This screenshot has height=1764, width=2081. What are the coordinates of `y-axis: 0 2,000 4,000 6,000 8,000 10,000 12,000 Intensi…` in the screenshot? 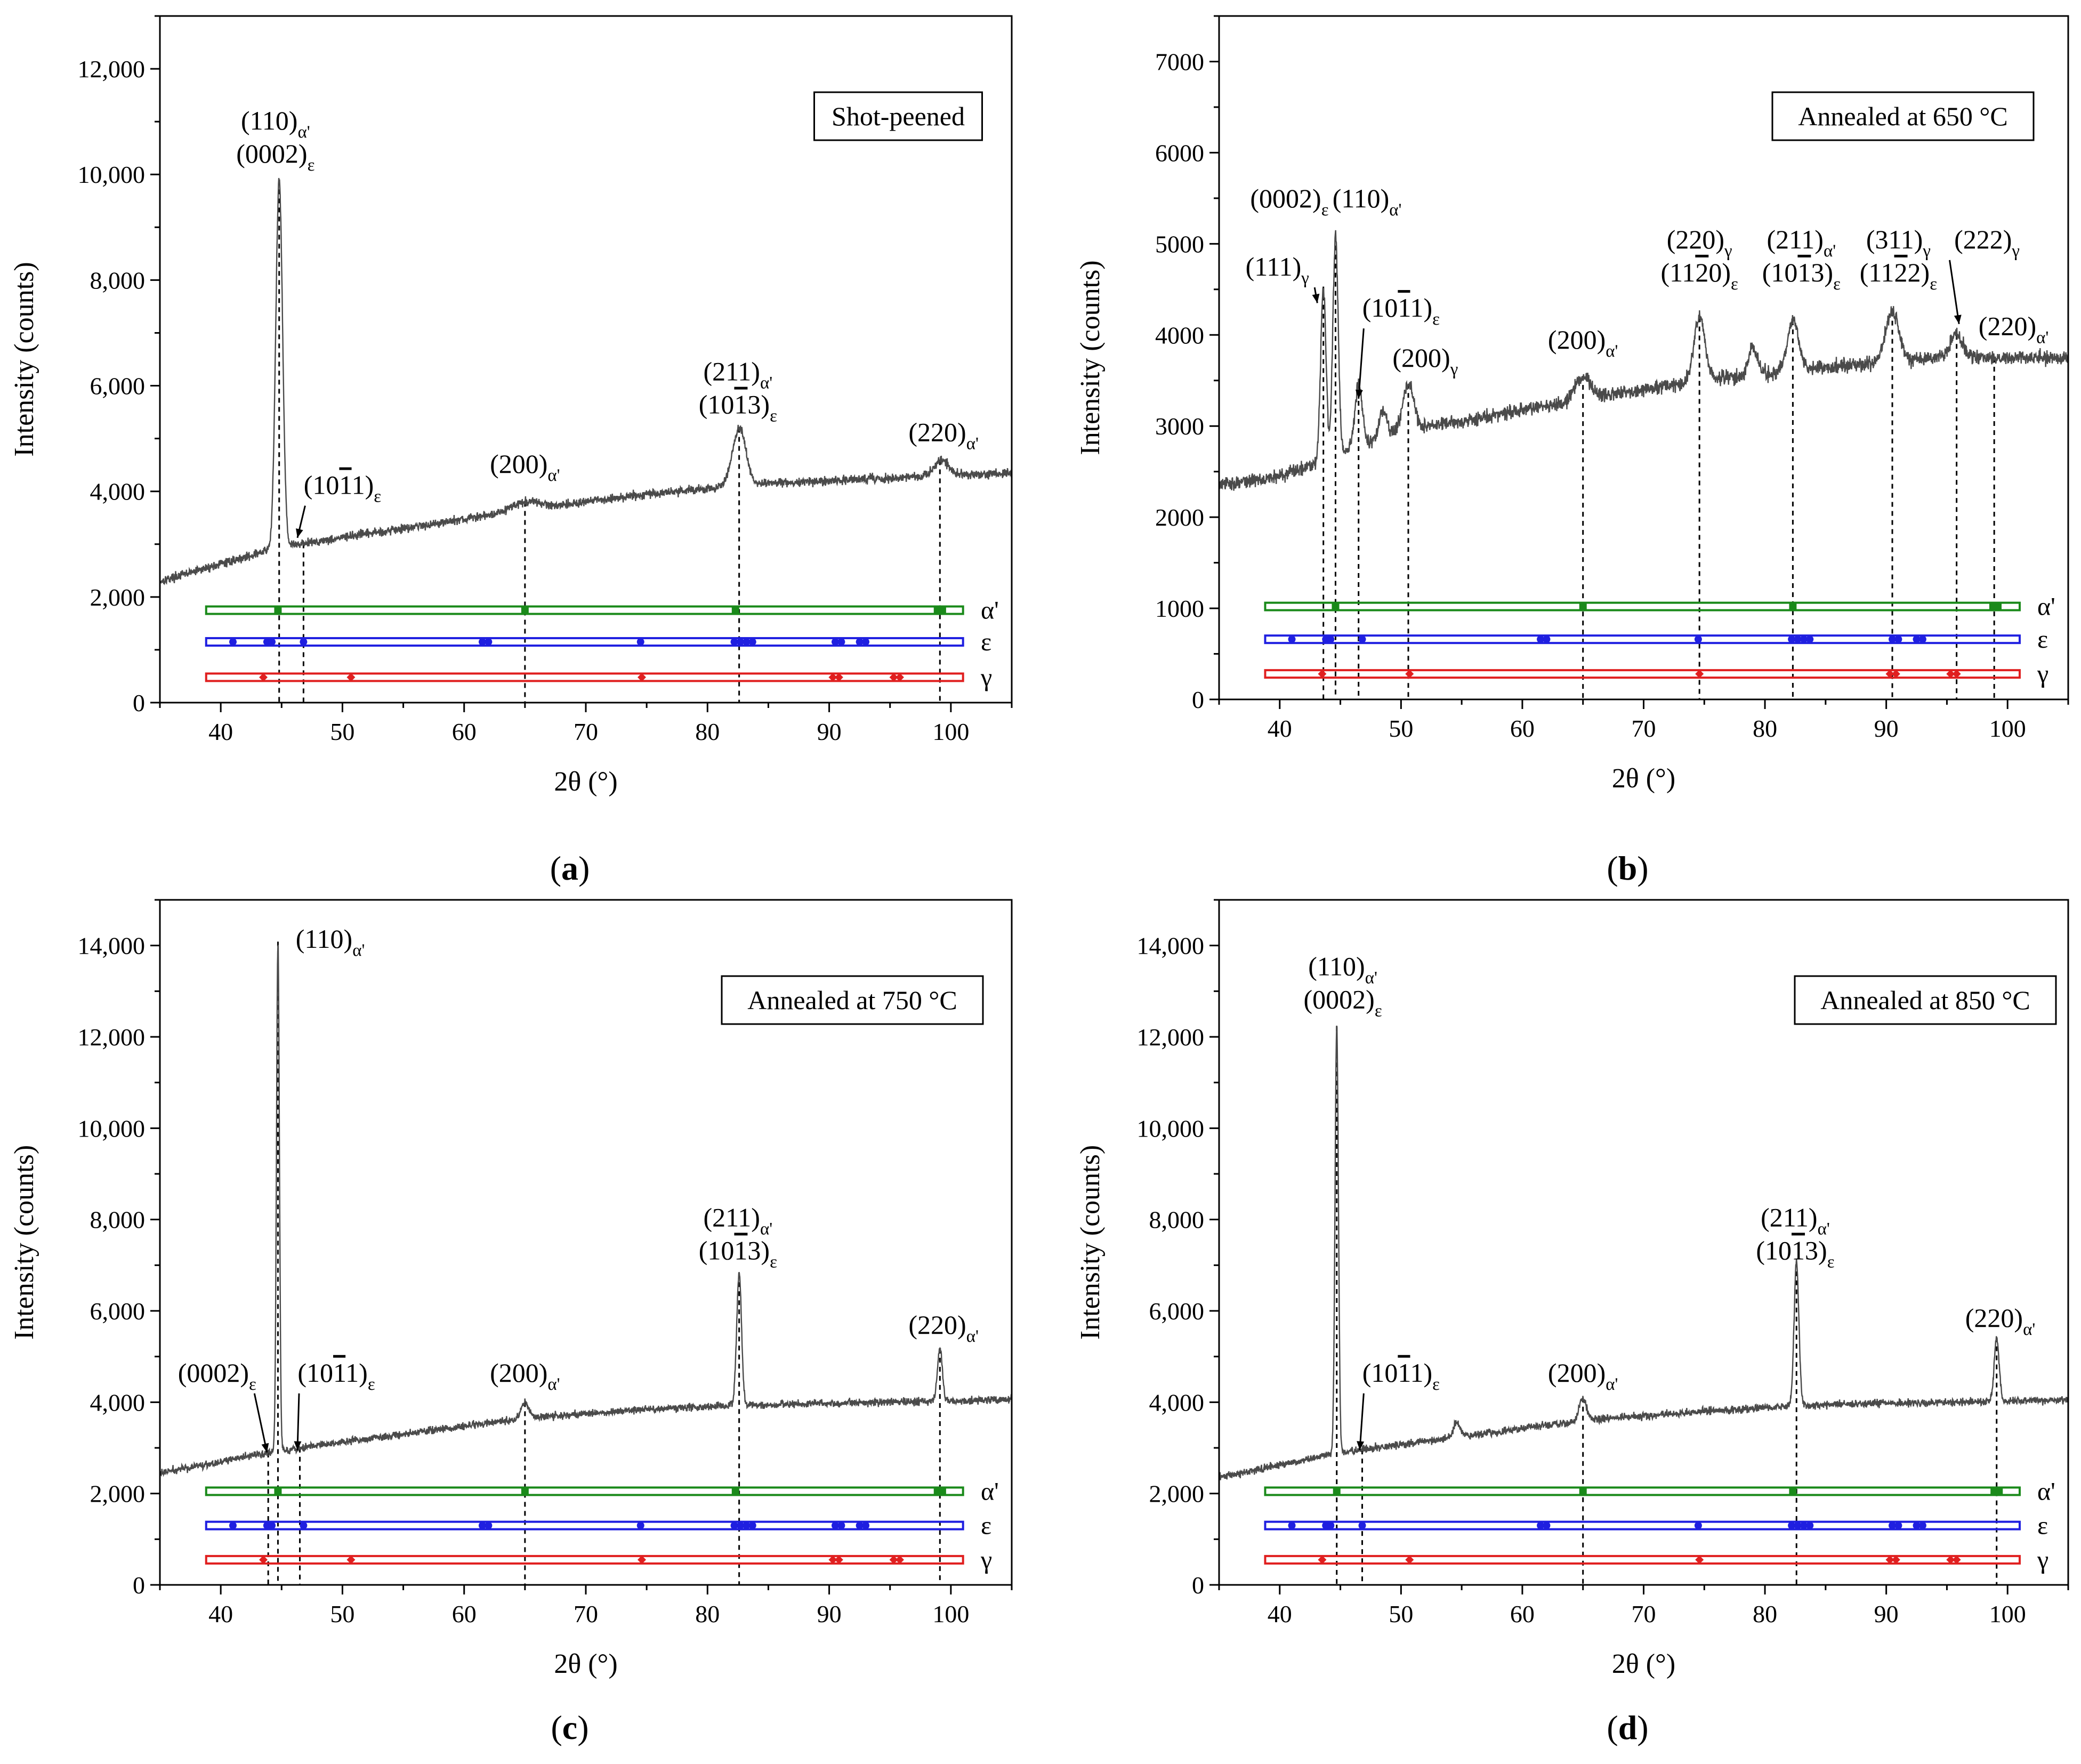 It's located at (84, 365).